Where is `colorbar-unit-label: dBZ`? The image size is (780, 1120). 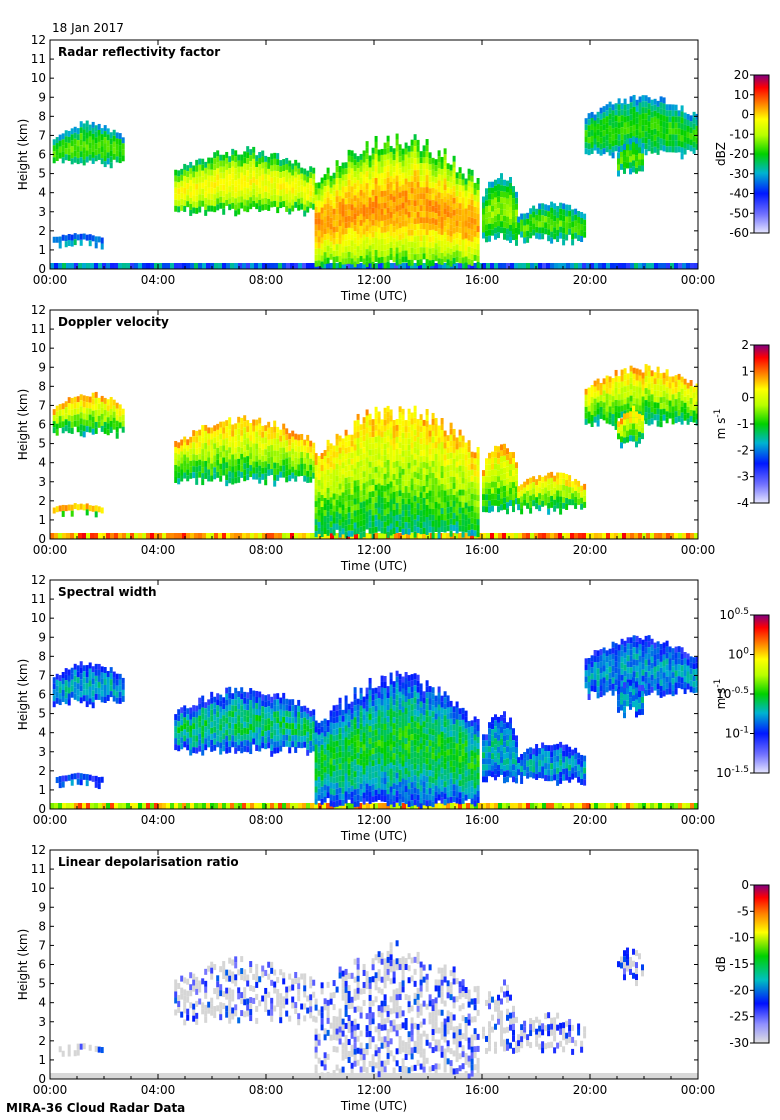 colorbar-unit-label: dBZ is located at coordinates (721, 154).